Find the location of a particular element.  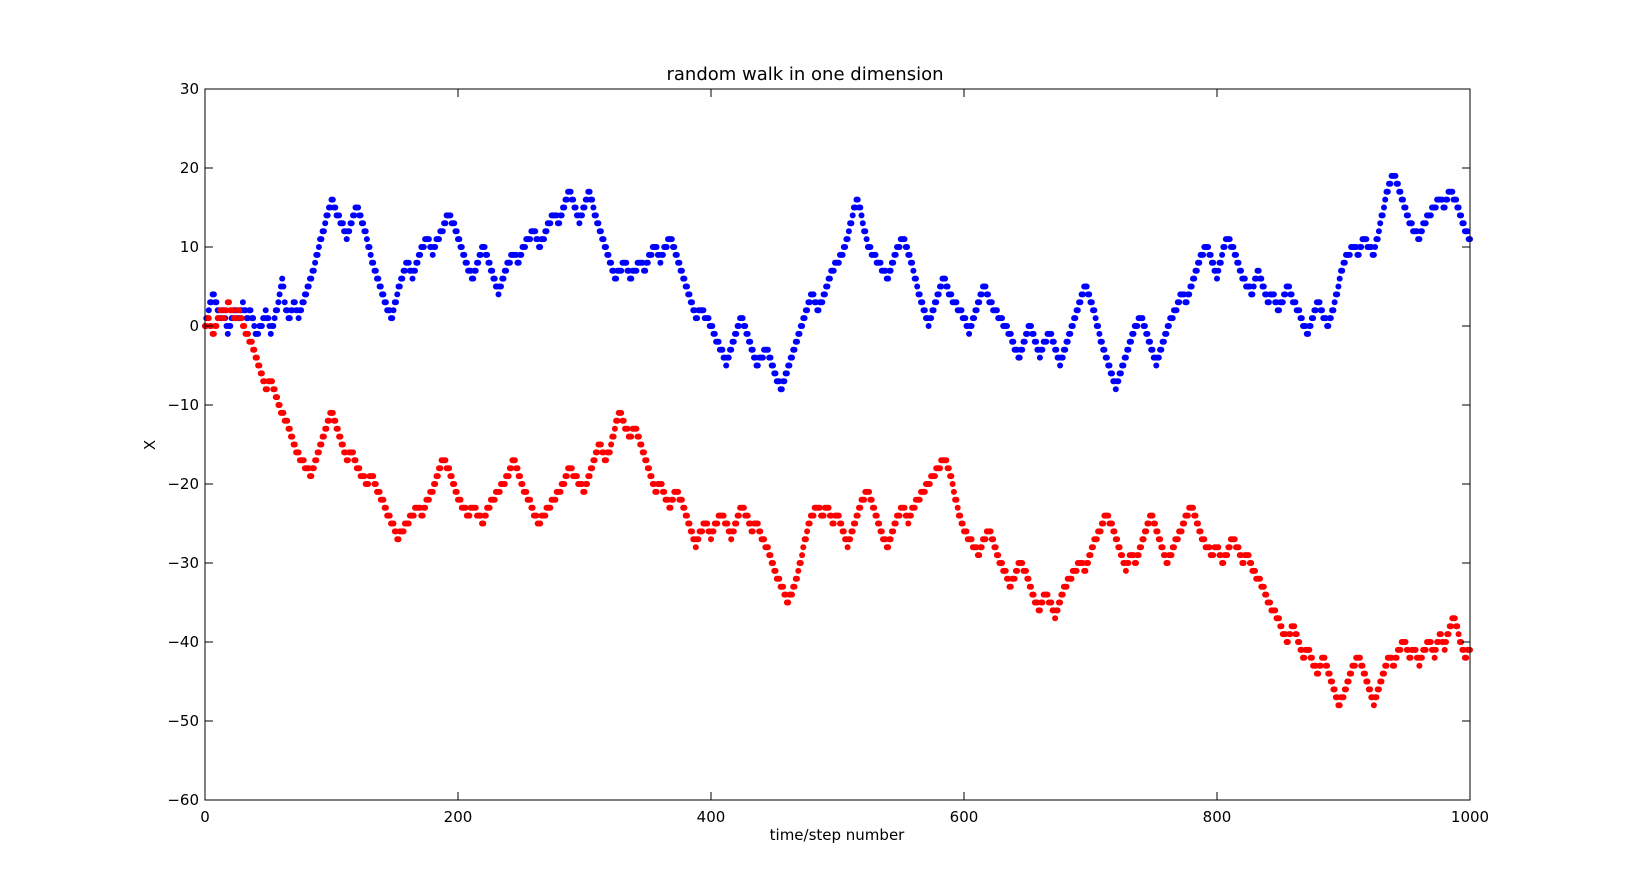

y-tick-label: −50 is located at coordinates (183, 721).